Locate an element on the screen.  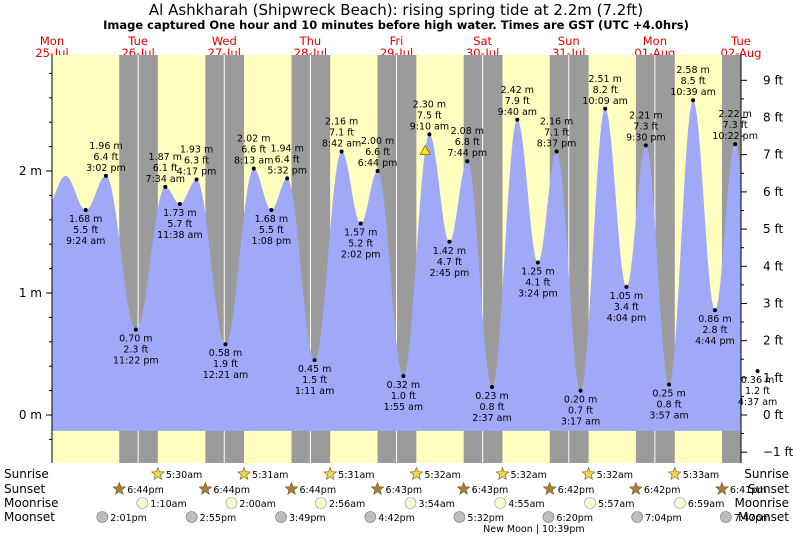
right-tick-label: 6 ft is located at coordinates (773, 192).